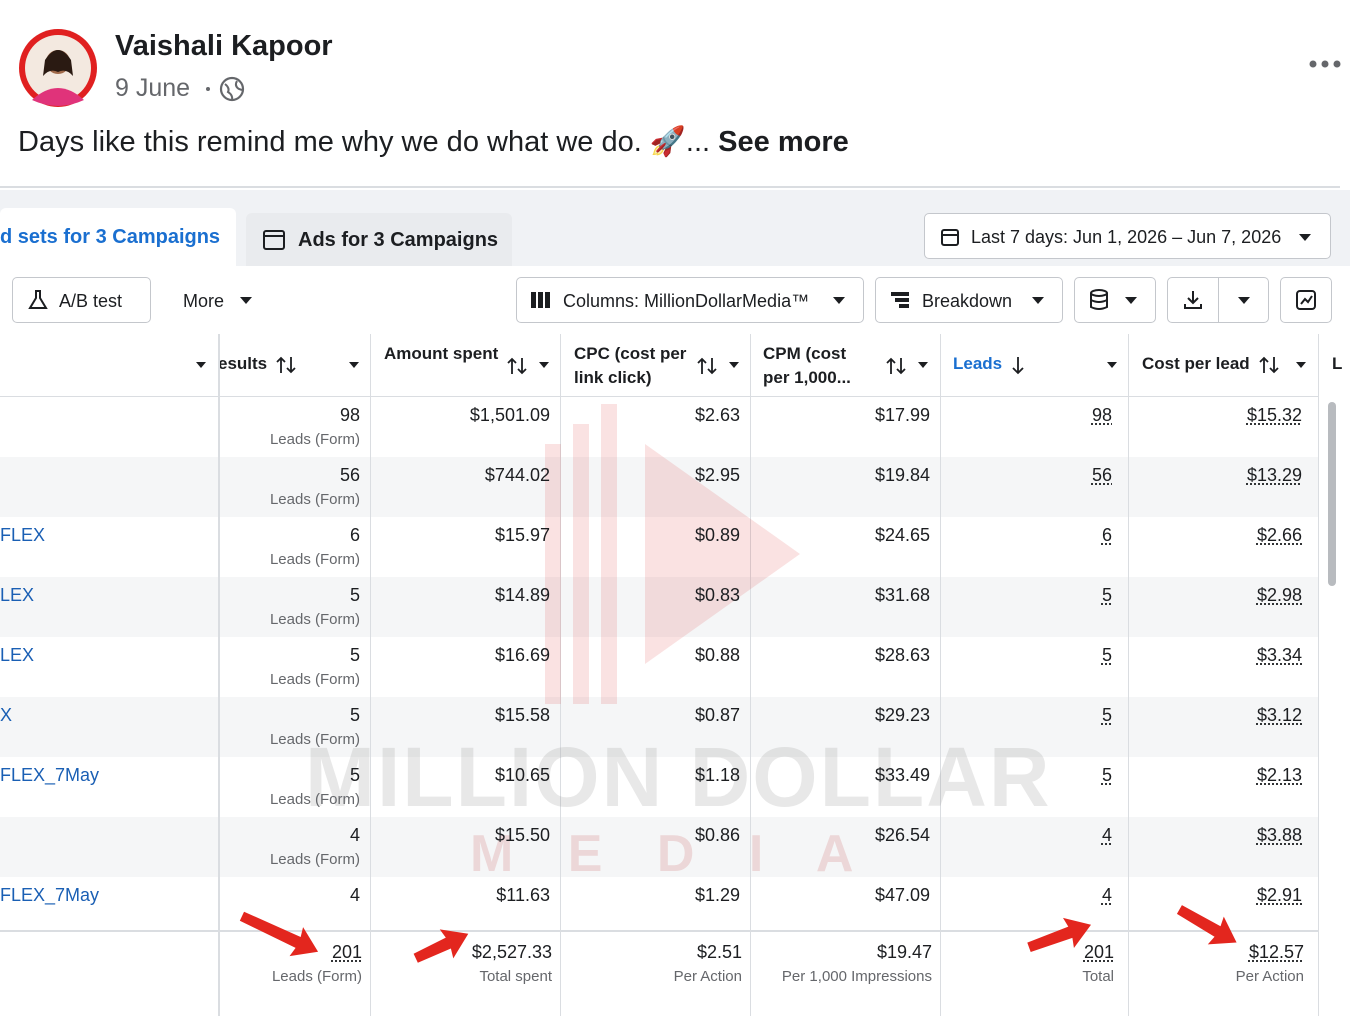 The height and width of the screenshot is (1016, 1350). I want to click on column-header: Amount spent, so click(444, 354).